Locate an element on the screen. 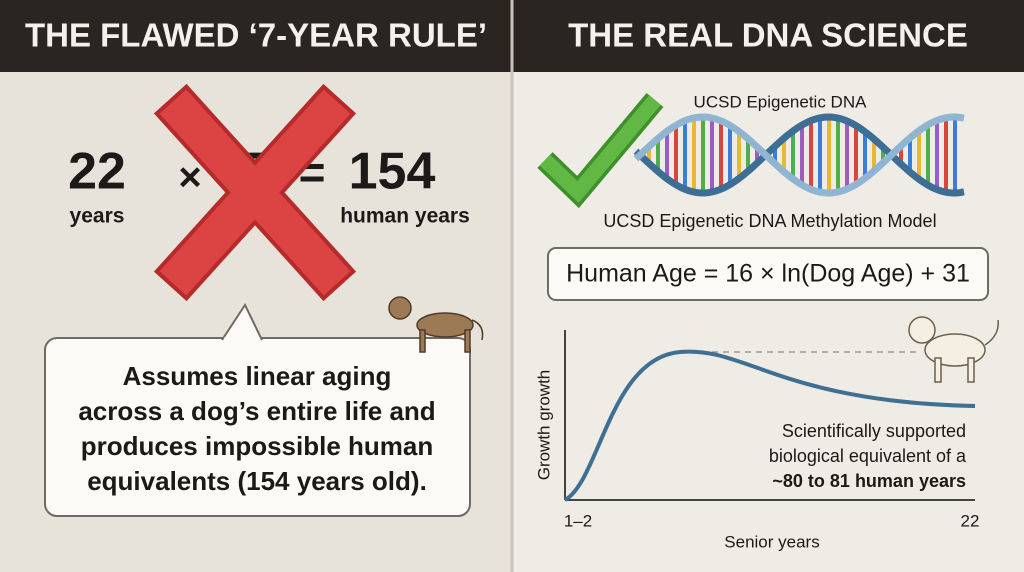 This screenshot has height=572, width=1024. callout-line: equivalents (154 years old). is located at coordinates (257, 481).